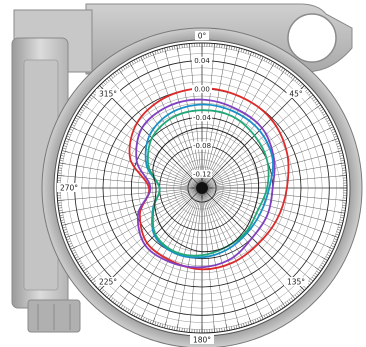 This screenshot has width=366, height=347. I want to click on grid-ring-minor, so click(202, 188).